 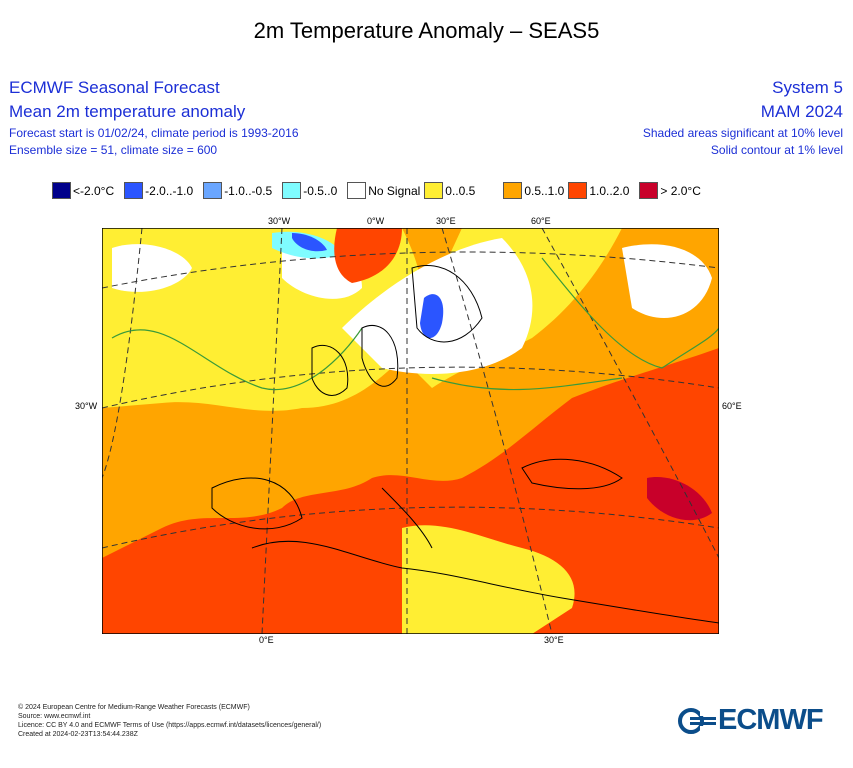 I want to click on lon-label-right: 60°E, so click(x=732, y=406).